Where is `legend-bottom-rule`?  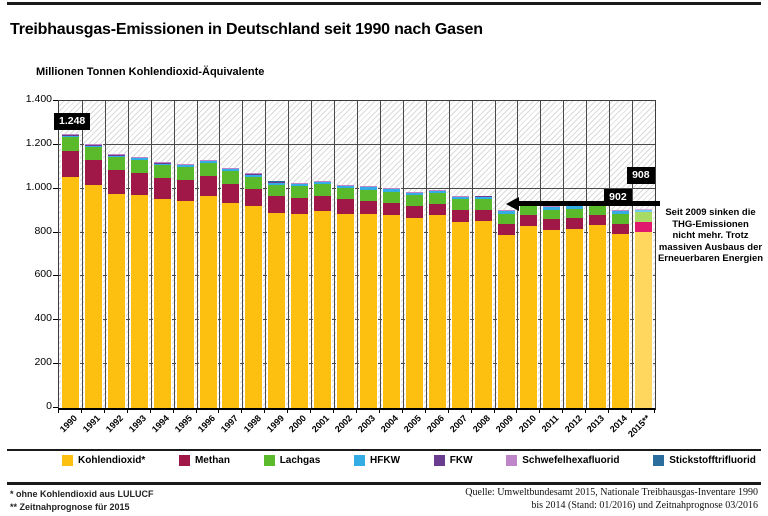
legend-bottom-rule is located at coordinates (384, 483).